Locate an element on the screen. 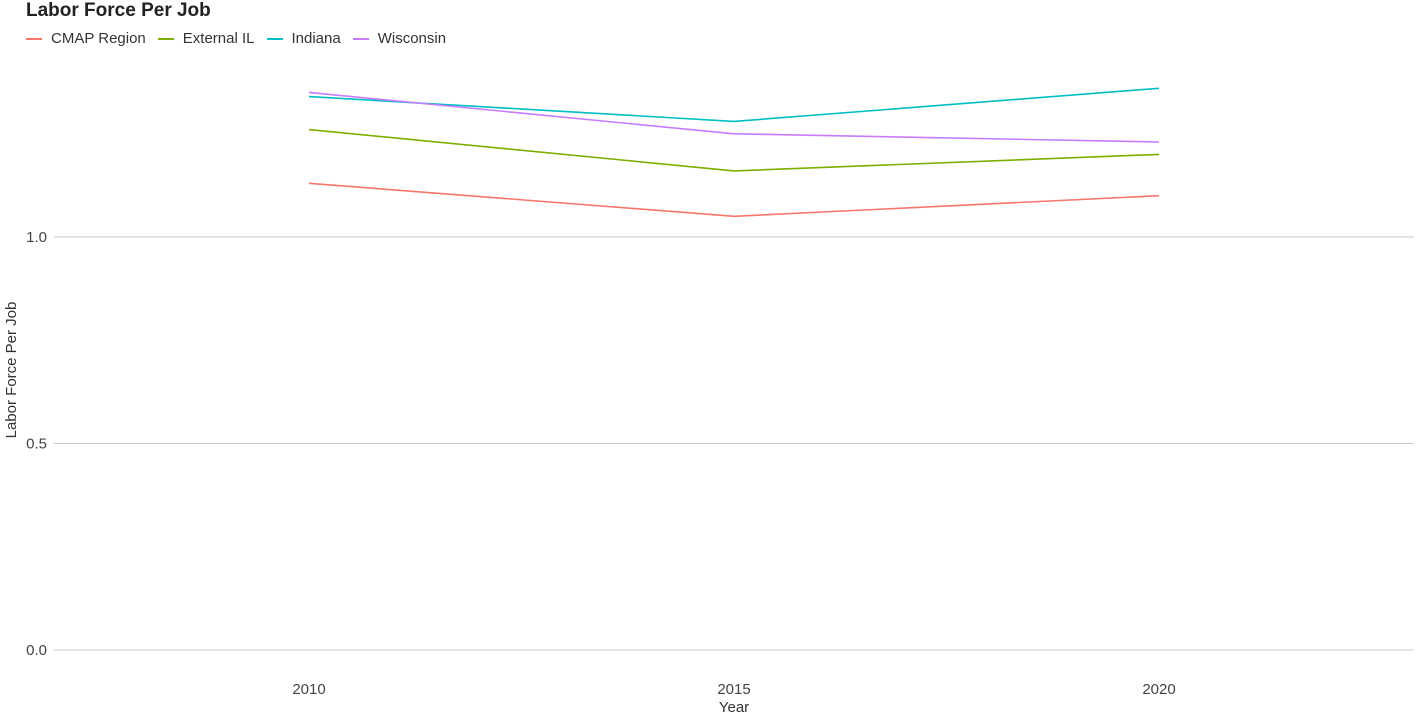 The width and height of the screenshot is (1427, 722). x-axis-ticks: 2010 2015 2020 is located at coordinates (733, 689).